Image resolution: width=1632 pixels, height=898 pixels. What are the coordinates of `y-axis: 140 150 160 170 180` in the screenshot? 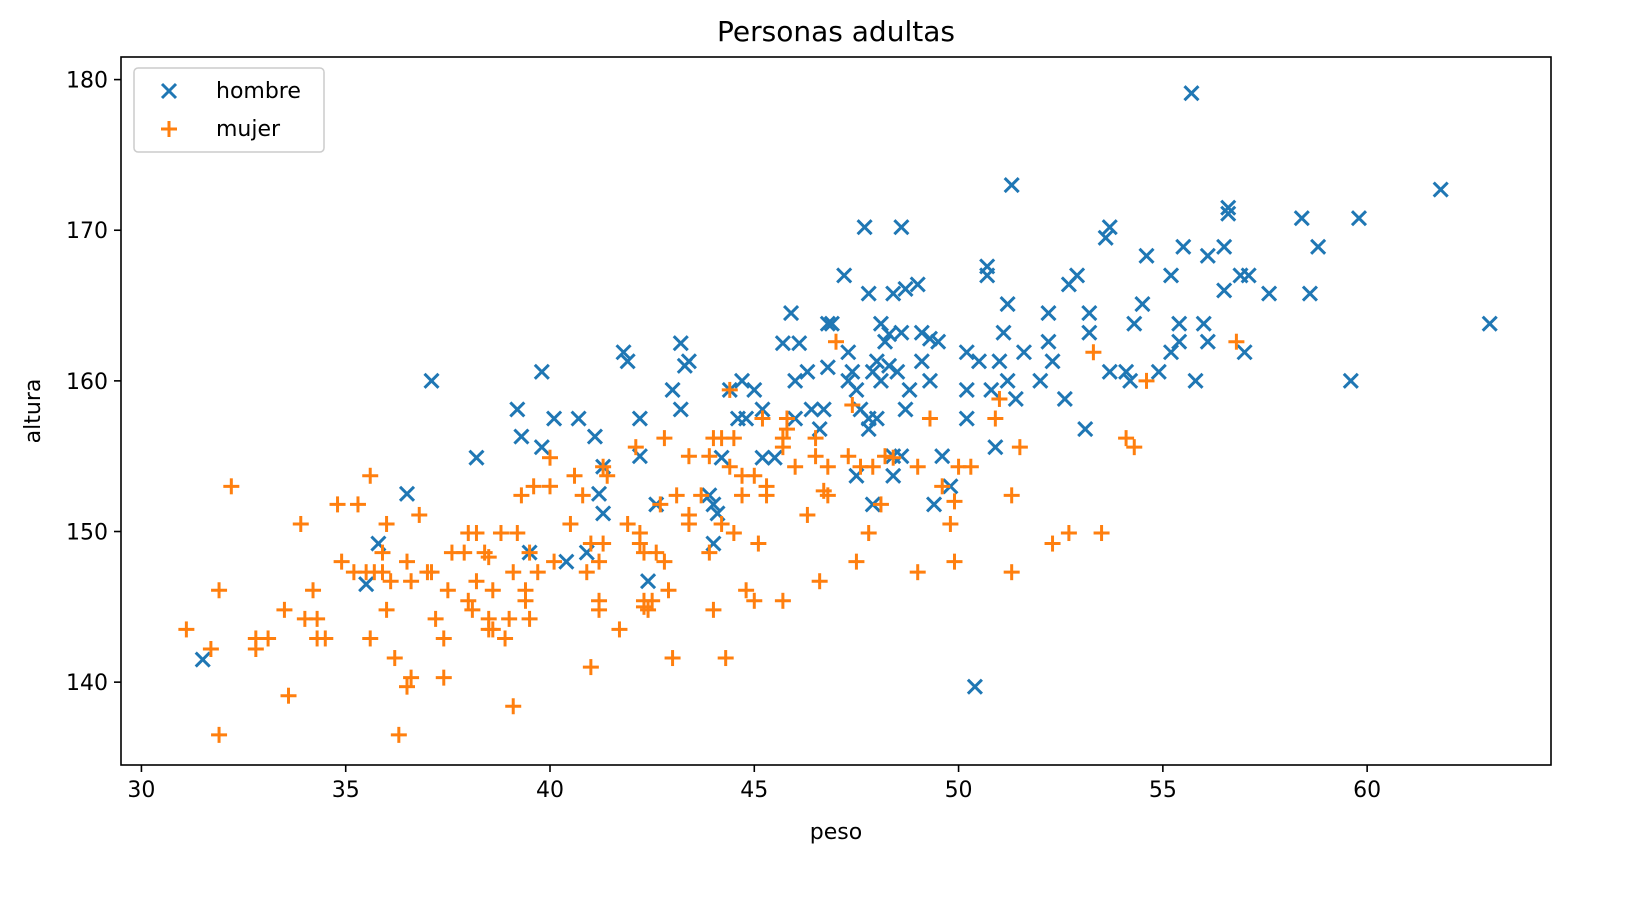 It's located at (93, 382).